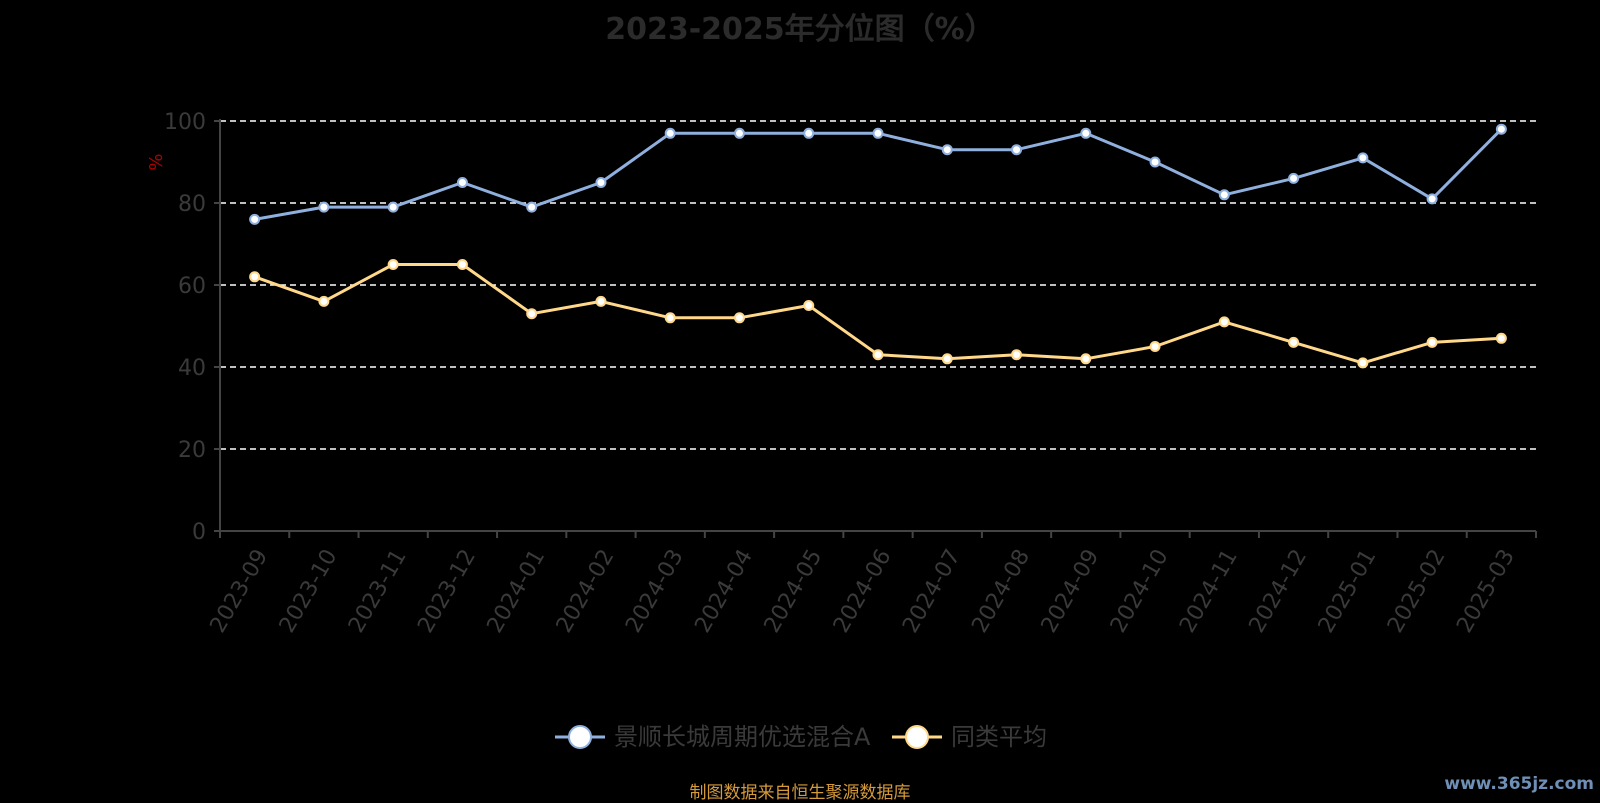 The width and height of the screenshot is (1600, 803). What do you see at coordinates (1417, 591) in the screenshot?
I see `x-tick-label: 2025-02` at bounding box center [1417, 591].